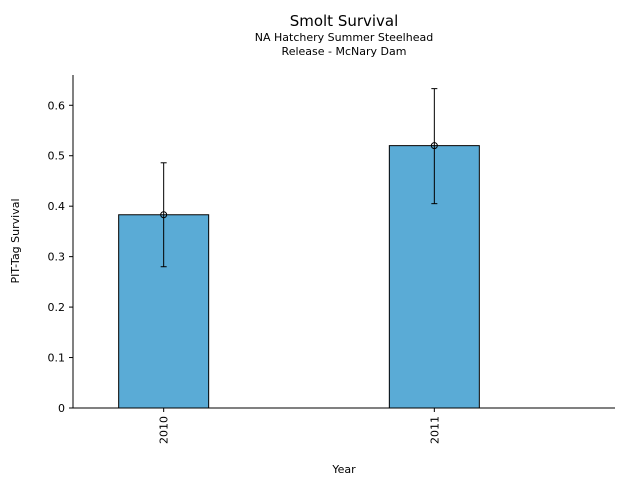 This screenshot has height=480, width=640. I want to click on chart-subtitle-line-1: NA Hatchery Summer Steelhead, so click(344, 37).